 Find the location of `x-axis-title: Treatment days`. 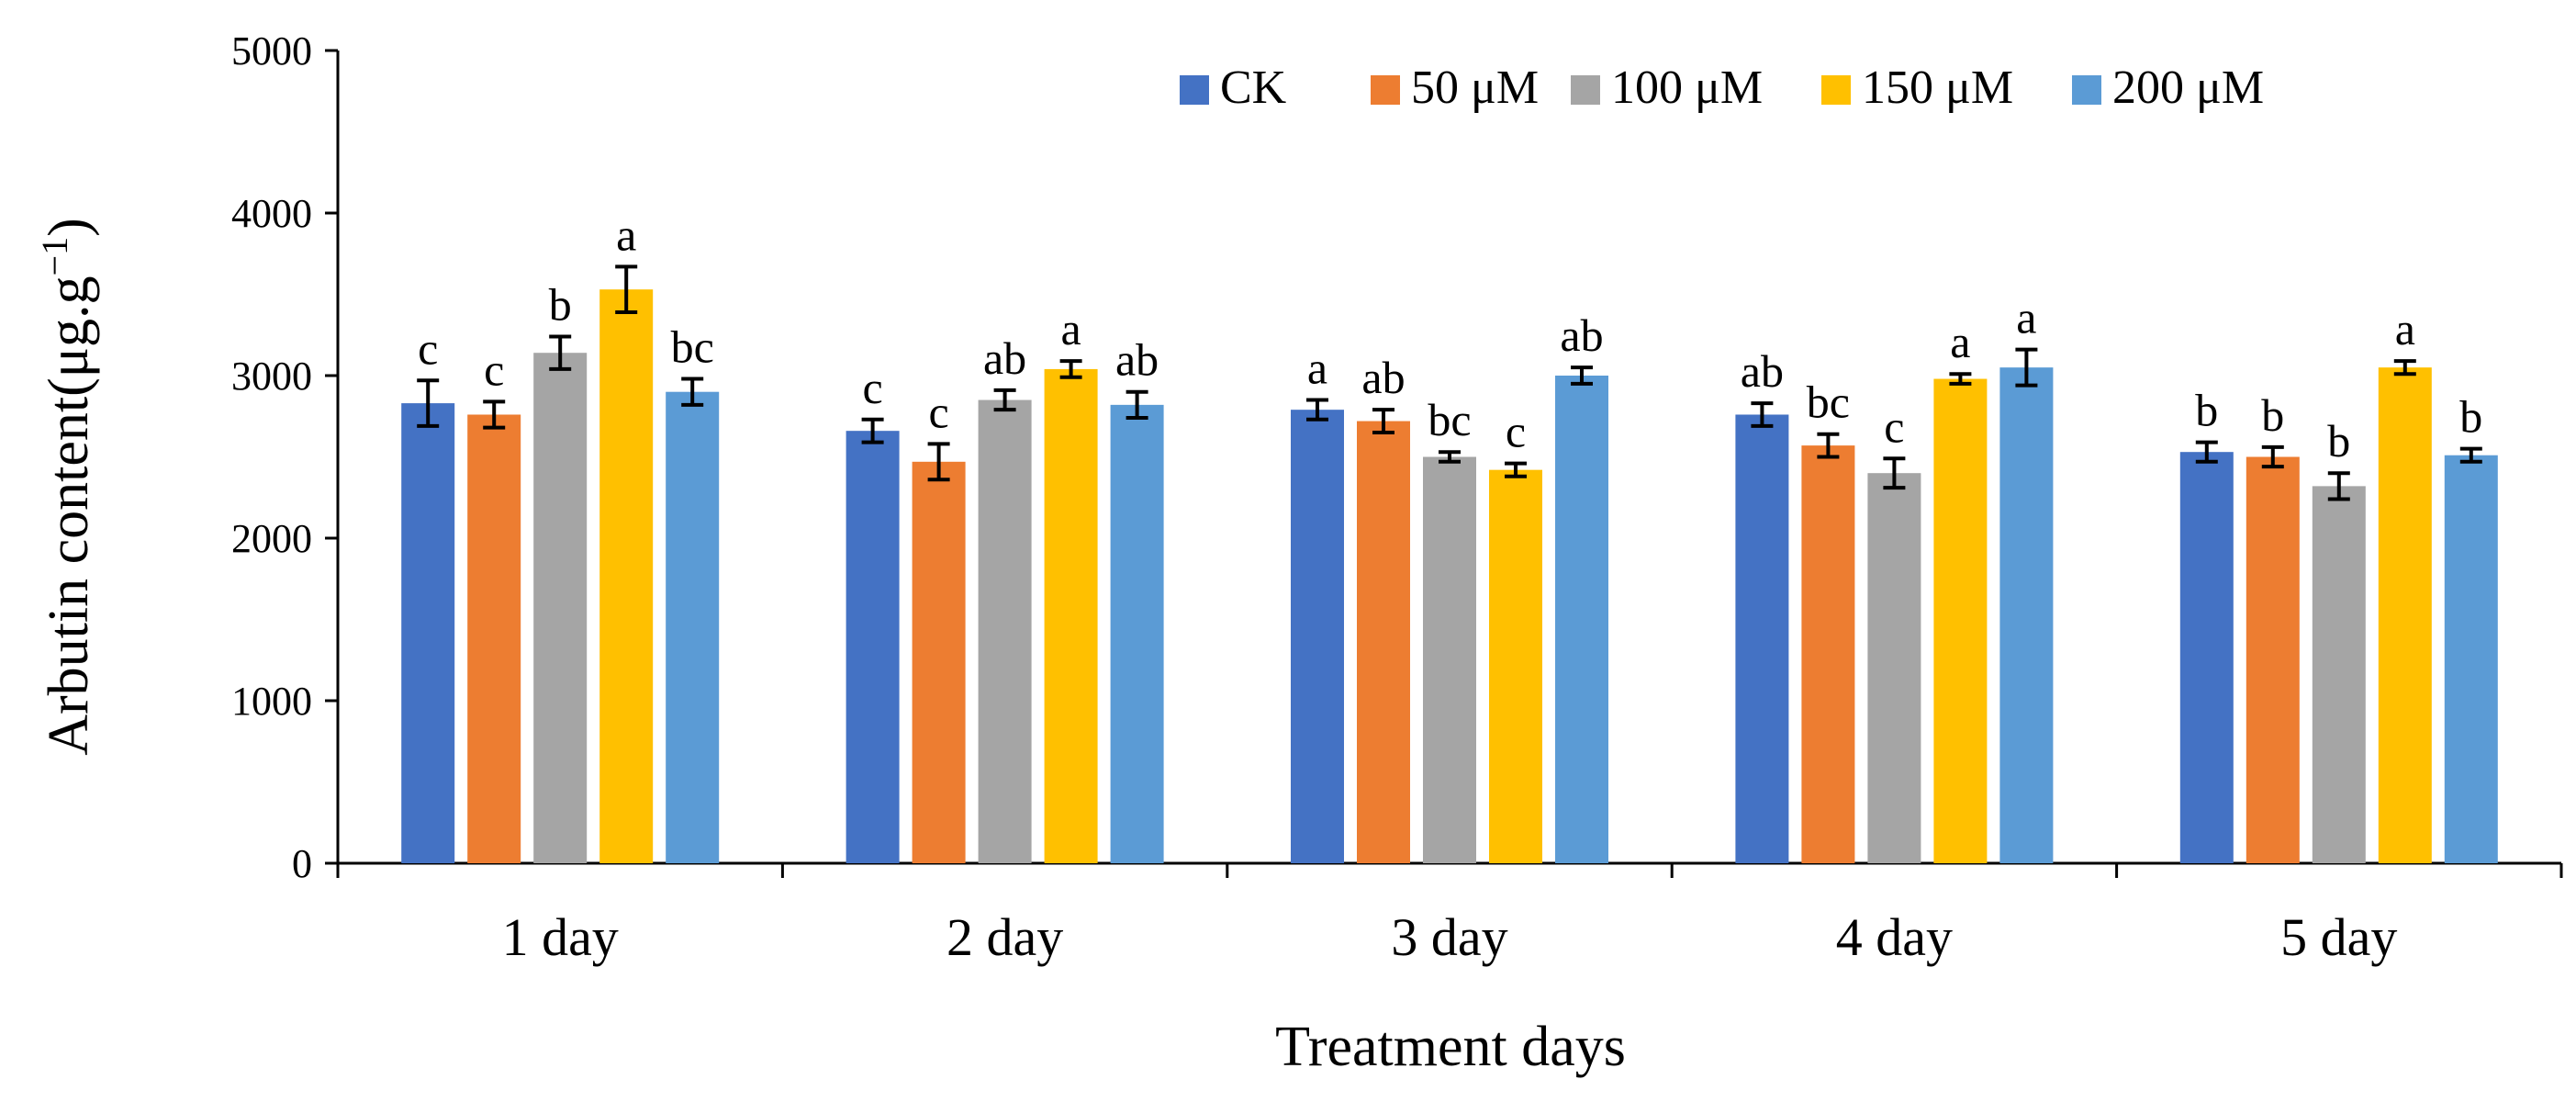

x-axis-title: Treatment days is located at coordinates (1450, 1047).